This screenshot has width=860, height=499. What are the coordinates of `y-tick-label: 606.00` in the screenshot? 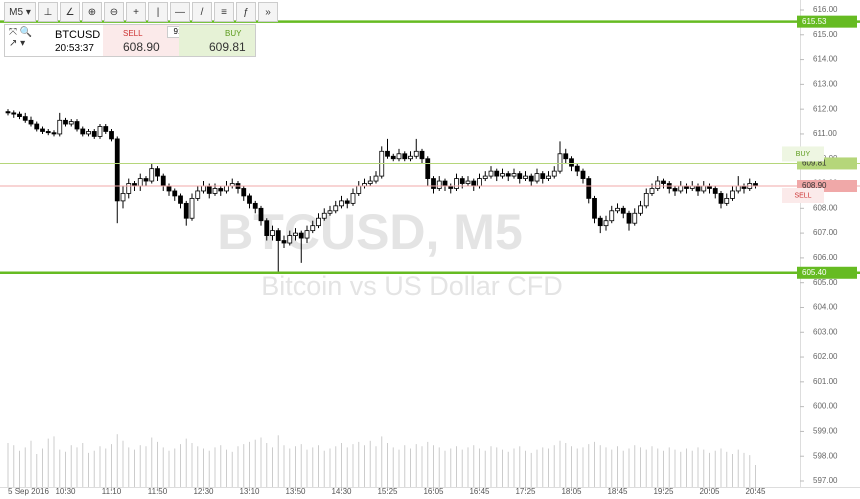 It's located at (825, 257).